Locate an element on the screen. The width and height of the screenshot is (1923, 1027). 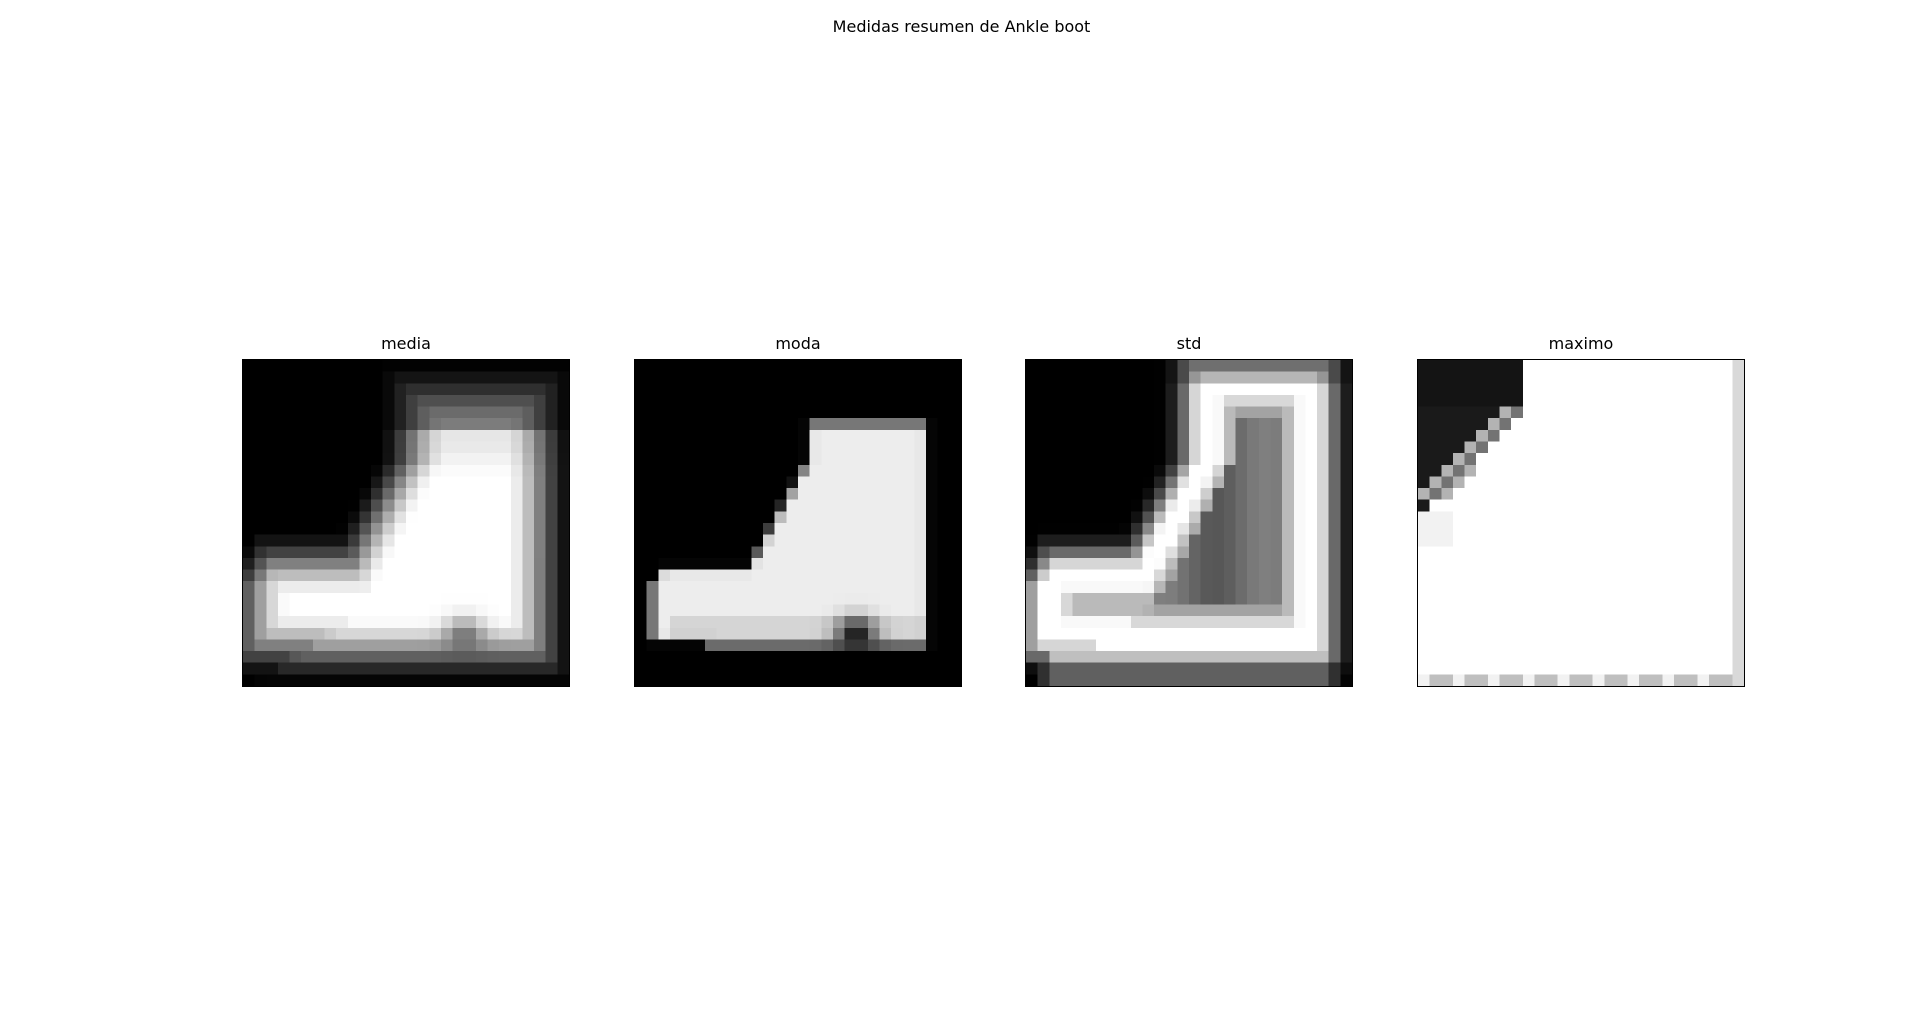
panel-title-maximo: maximo is located at coordinates (1581, 343).